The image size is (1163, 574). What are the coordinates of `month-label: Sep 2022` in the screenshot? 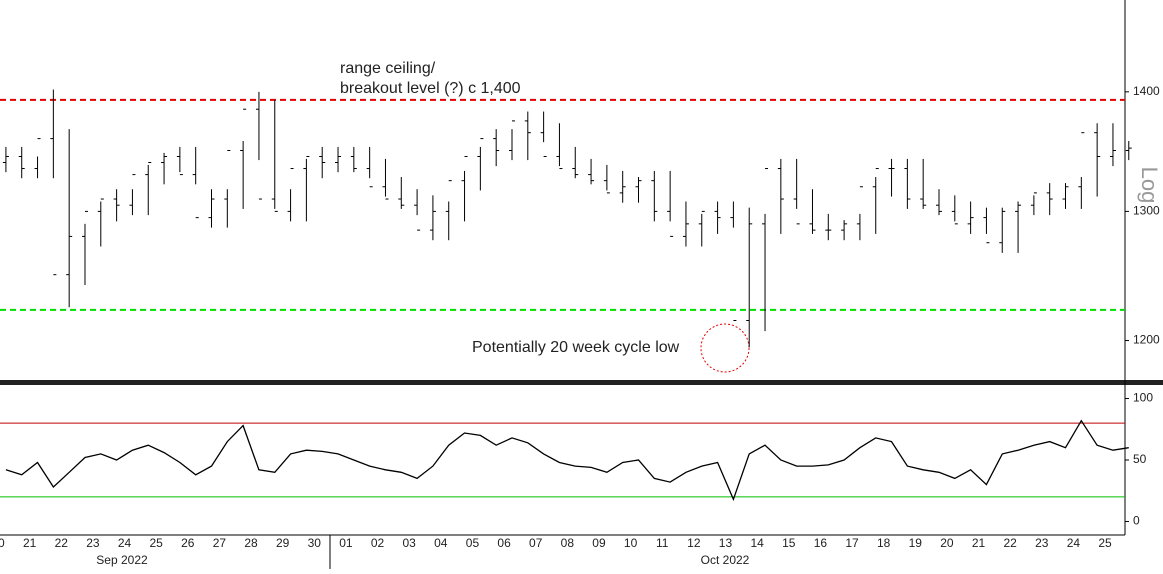 It's located at (122, 560).